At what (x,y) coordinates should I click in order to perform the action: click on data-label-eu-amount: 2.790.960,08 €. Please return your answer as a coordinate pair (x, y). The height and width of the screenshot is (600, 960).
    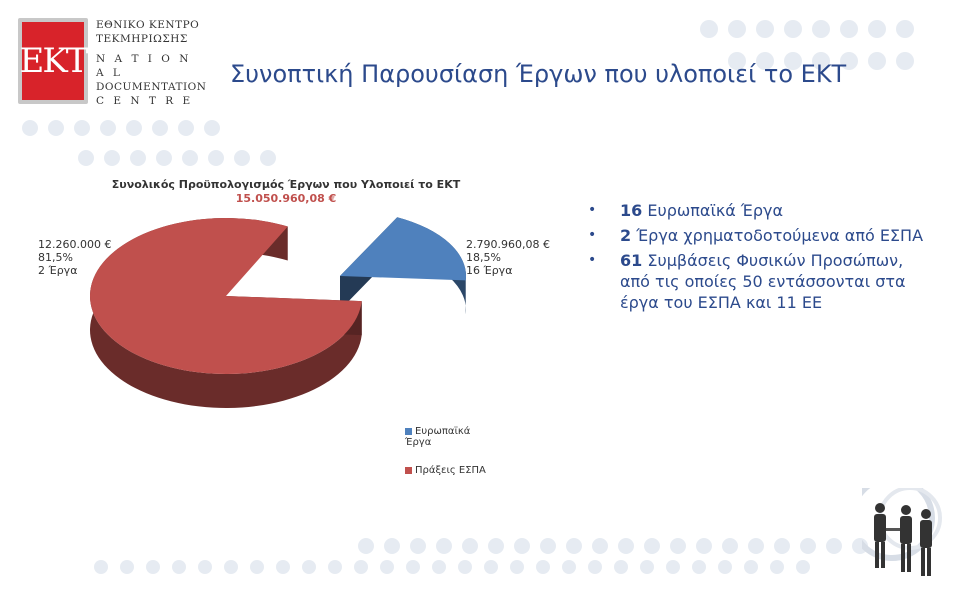
    Looking at the image, I should click on (508, 244).